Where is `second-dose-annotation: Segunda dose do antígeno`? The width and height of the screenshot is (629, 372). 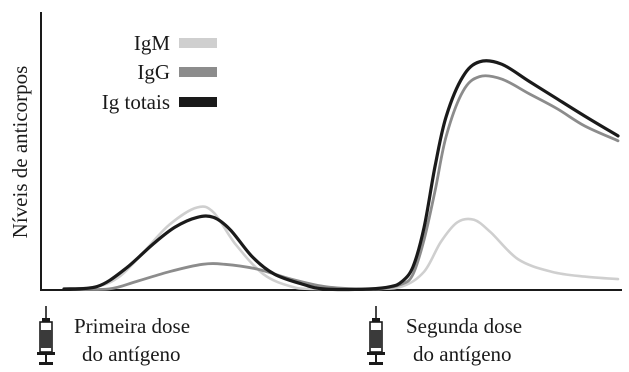 second-dose-annotation: Segunda dose do antígeno is located at coordinates (444, 336).